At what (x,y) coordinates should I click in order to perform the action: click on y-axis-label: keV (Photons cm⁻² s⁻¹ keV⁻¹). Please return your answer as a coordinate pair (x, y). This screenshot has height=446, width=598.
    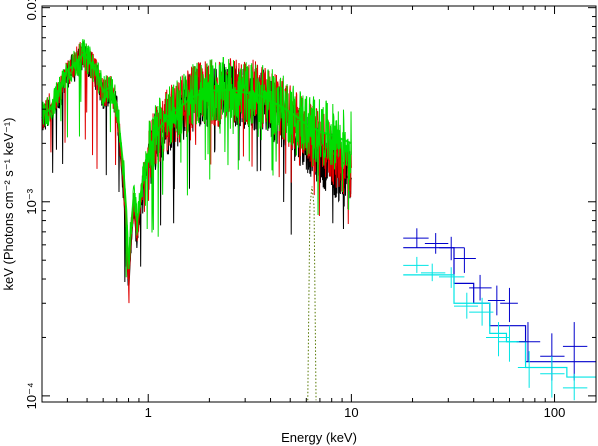
    Looking at the image, I should click on (8, 203).